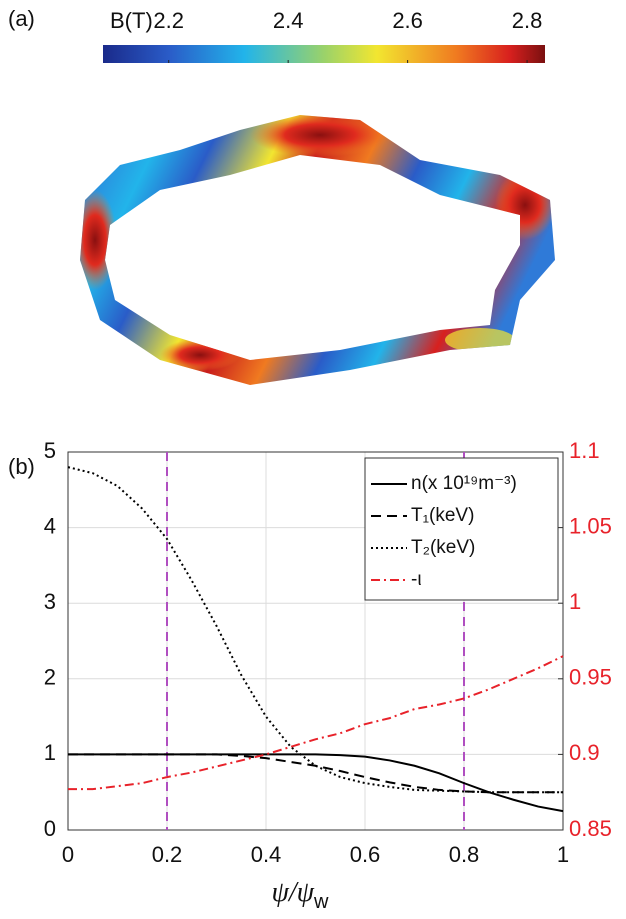 The image size is (626, 919). I want to click on y-tick-label: 0, so click(50, 828).